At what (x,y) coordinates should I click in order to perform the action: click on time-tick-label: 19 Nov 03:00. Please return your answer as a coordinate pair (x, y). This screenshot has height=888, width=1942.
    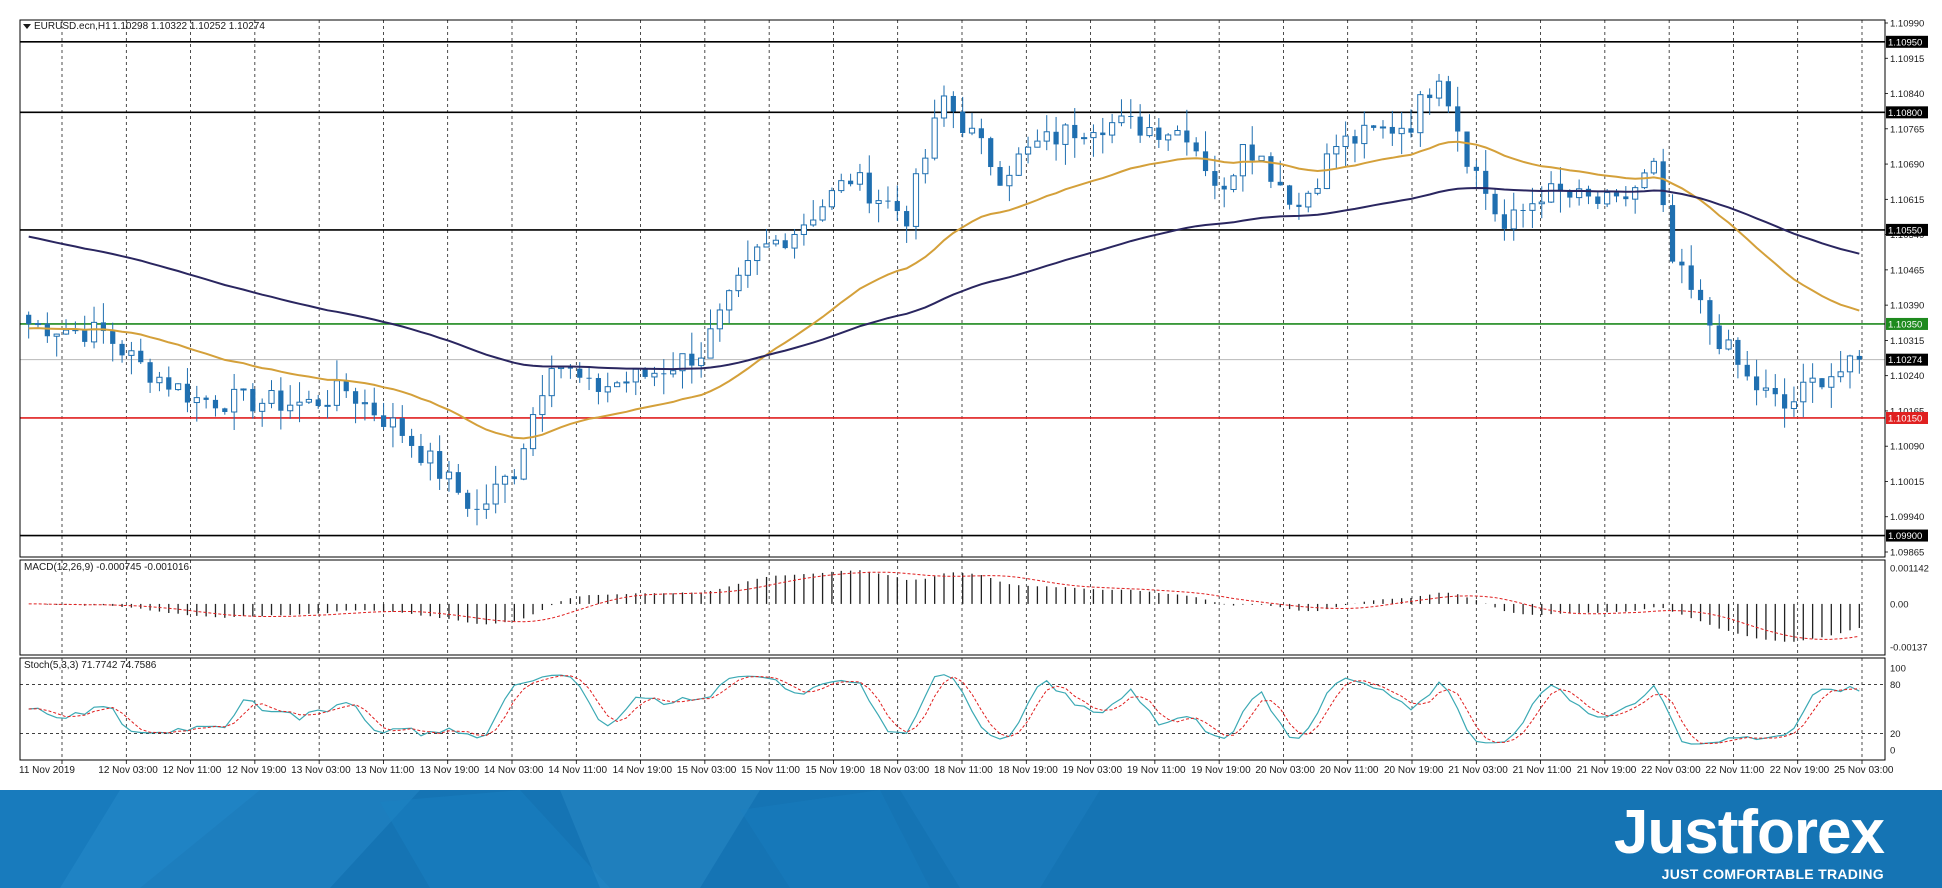
    Looking at the image, I should click on (1093, 770).